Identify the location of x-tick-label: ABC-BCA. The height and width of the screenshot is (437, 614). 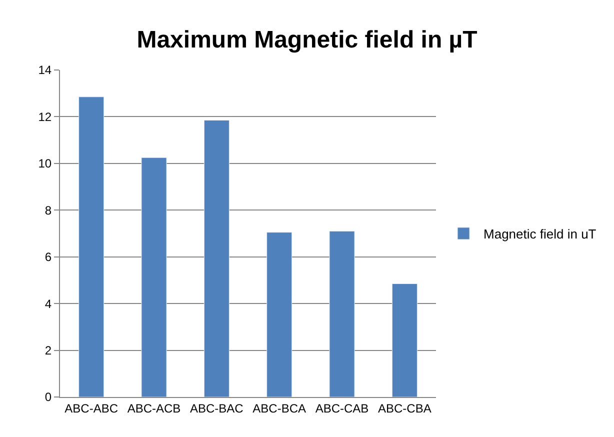
(279, 408).